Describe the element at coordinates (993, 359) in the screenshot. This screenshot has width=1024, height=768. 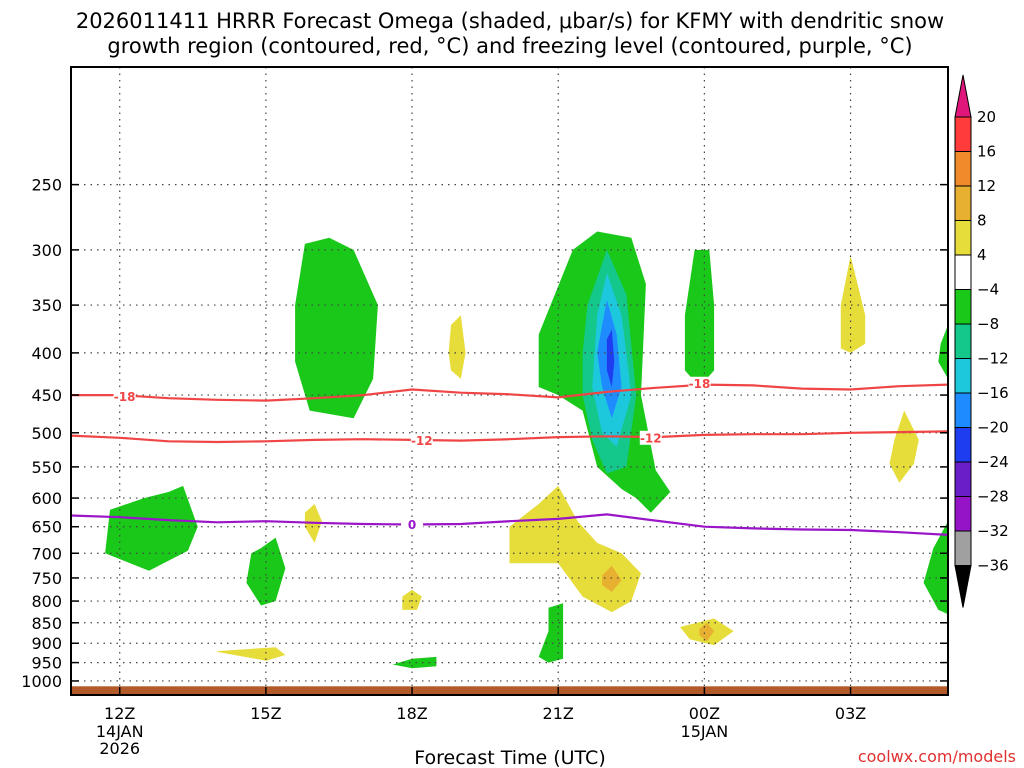
I see `colorbar-label: −12` at that location.